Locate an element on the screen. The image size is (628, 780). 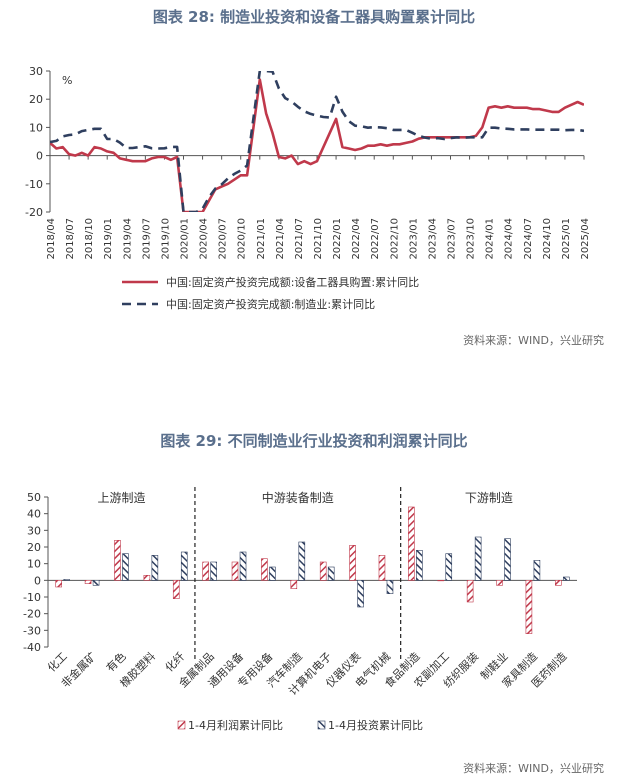
x-tick-label: 2021/04 is located at coordinates (280, 239).